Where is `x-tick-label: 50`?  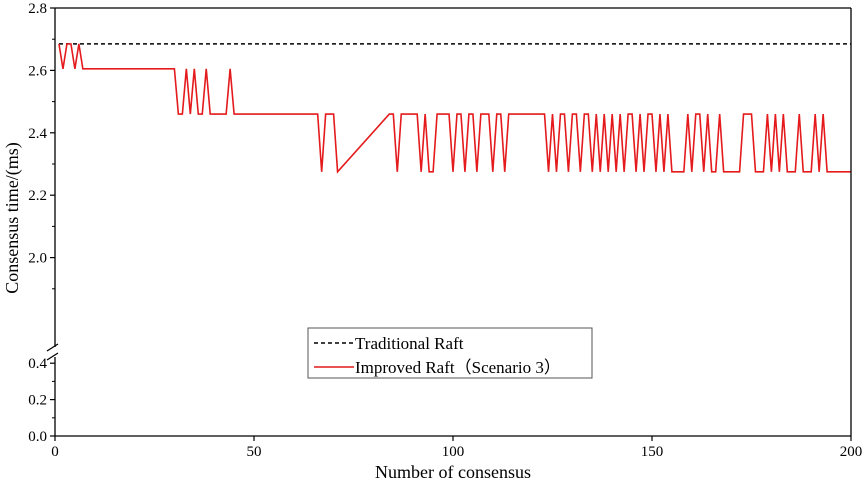
x-tick-label: 50 is located at coordinates (254, 452).